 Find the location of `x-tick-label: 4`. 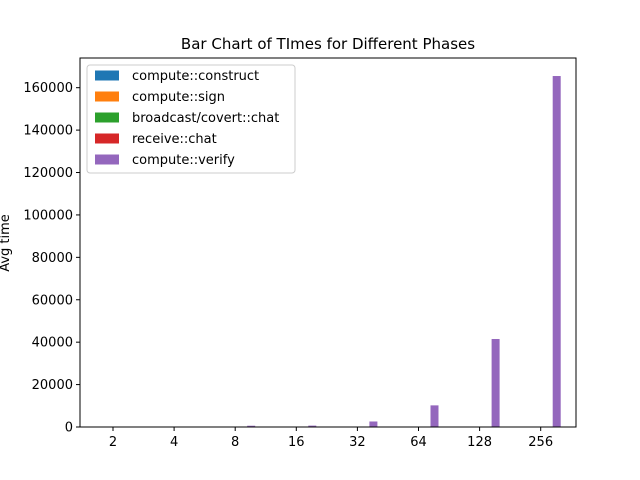

x-tick-label: 4 is located at coordinates (174, 442).